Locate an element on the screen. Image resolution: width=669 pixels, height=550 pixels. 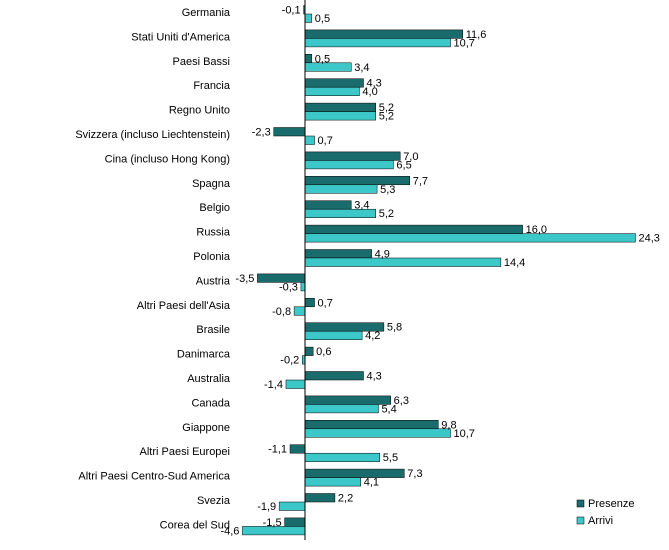
category-label: Germania is located at coordinates (206, 13).